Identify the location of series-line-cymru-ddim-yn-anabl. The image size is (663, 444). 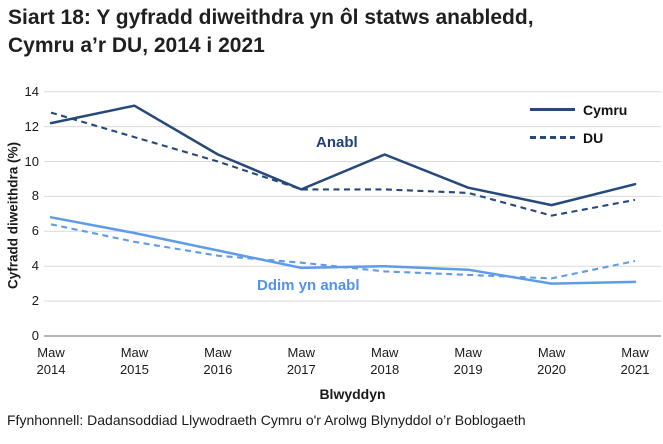
(343, 250).